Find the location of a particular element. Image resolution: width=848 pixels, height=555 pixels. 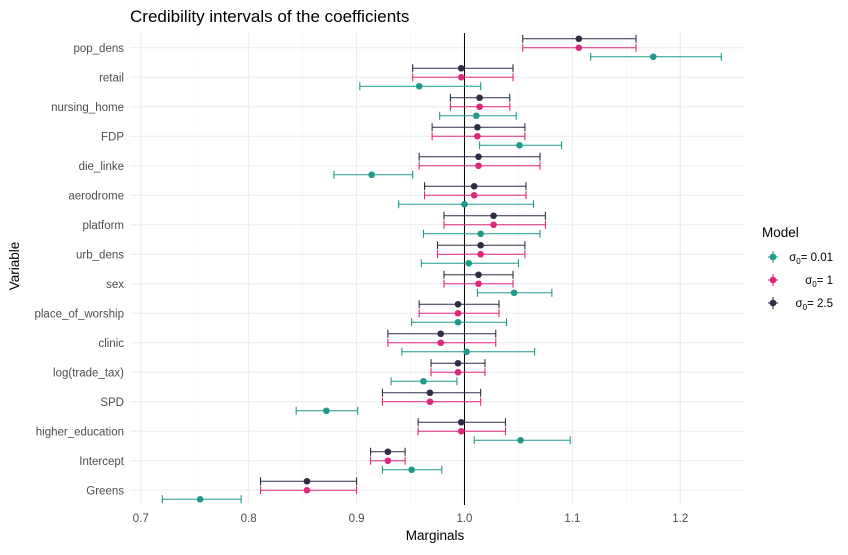

x-tick-label: 0.7 is located at coordinates (141, 519).